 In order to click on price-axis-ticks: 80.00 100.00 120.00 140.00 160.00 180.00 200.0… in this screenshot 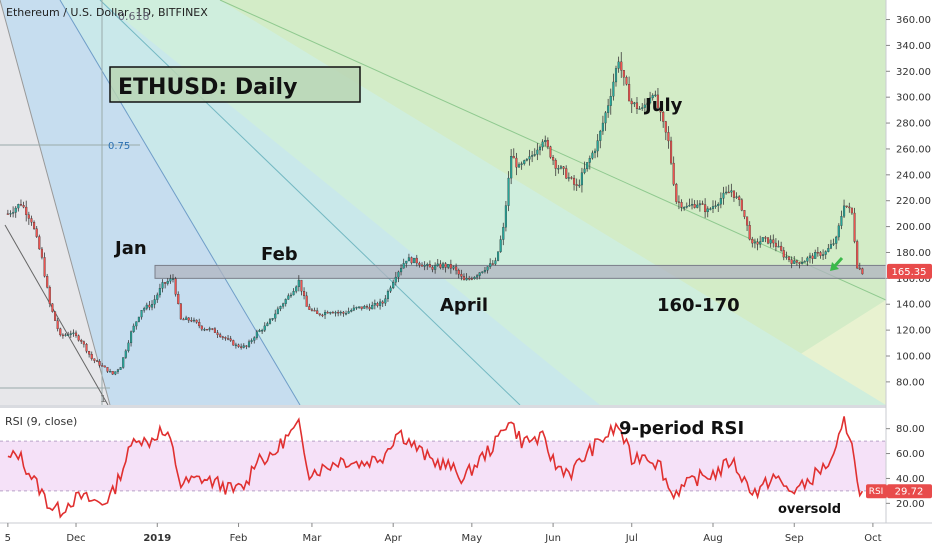, I will do `click(908, 201)`.